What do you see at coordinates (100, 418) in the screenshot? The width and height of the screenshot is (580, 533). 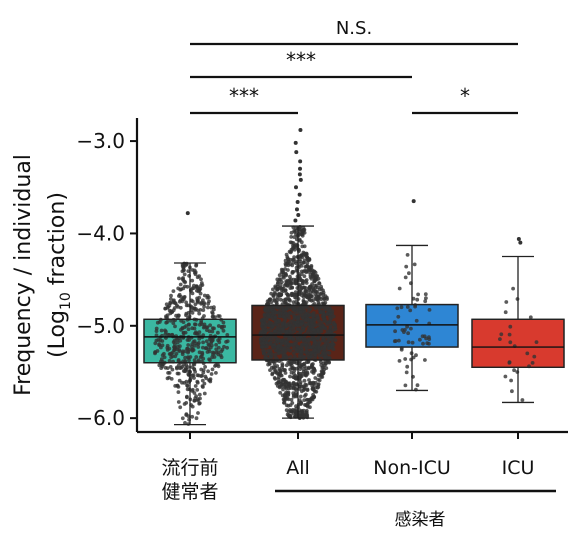 I see `y-tick-label: −6.0` at bounding box center [100, 418].